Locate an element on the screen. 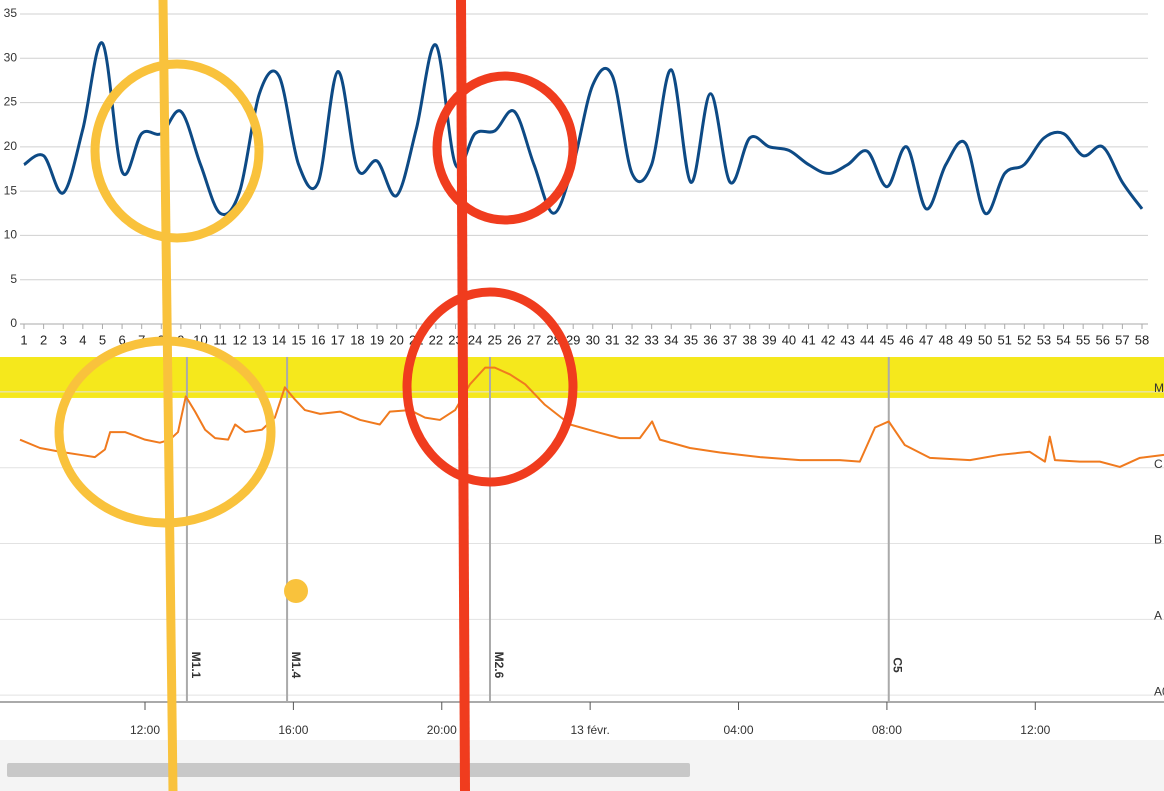 This screenshot has width=1164, height=791. x-tick-label: 34 is located at coordinates (671, 339).